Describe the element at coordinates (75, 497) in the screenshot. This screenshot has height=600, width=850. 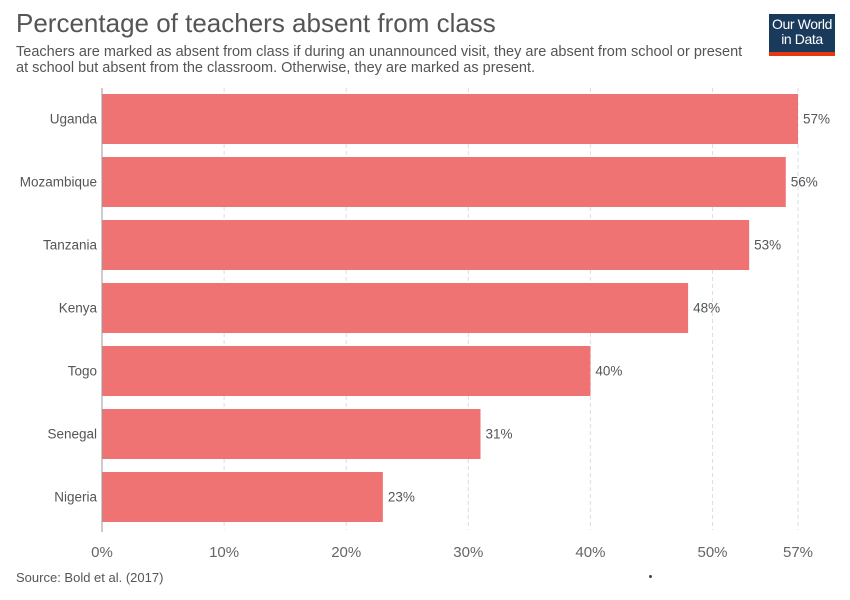
I see `category-label: Nigeria` at that location.